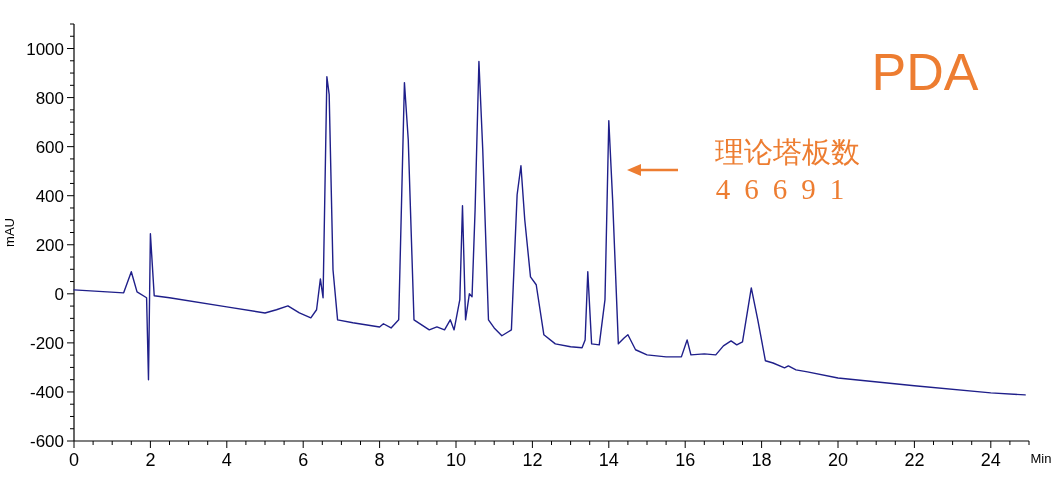 The image size is (1052, 485). What do you see at coordinates (49, 245) in the screenshot?
I see `y-tick-label: 200` at bounding box center [49, 245].